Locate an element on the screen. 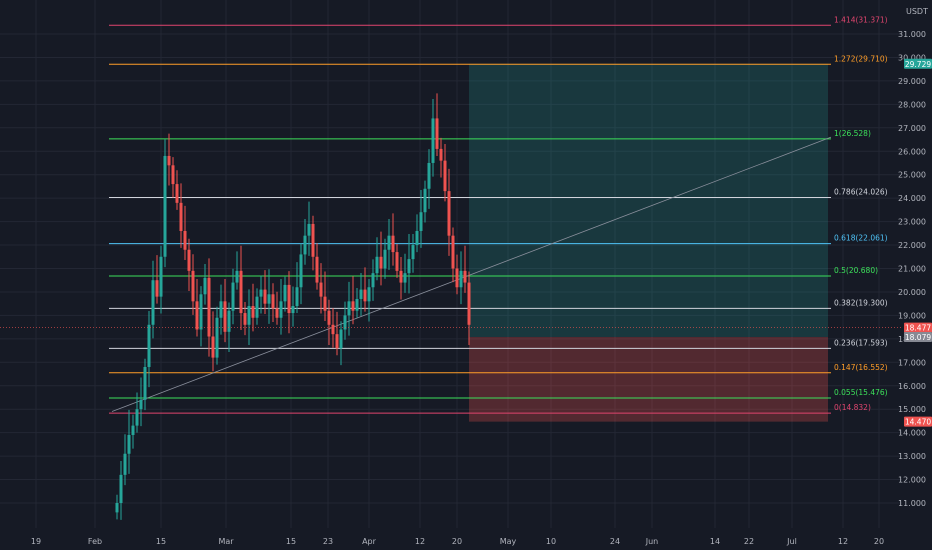  price-tick-label: 25.000 is located at coordinates (912, 175).